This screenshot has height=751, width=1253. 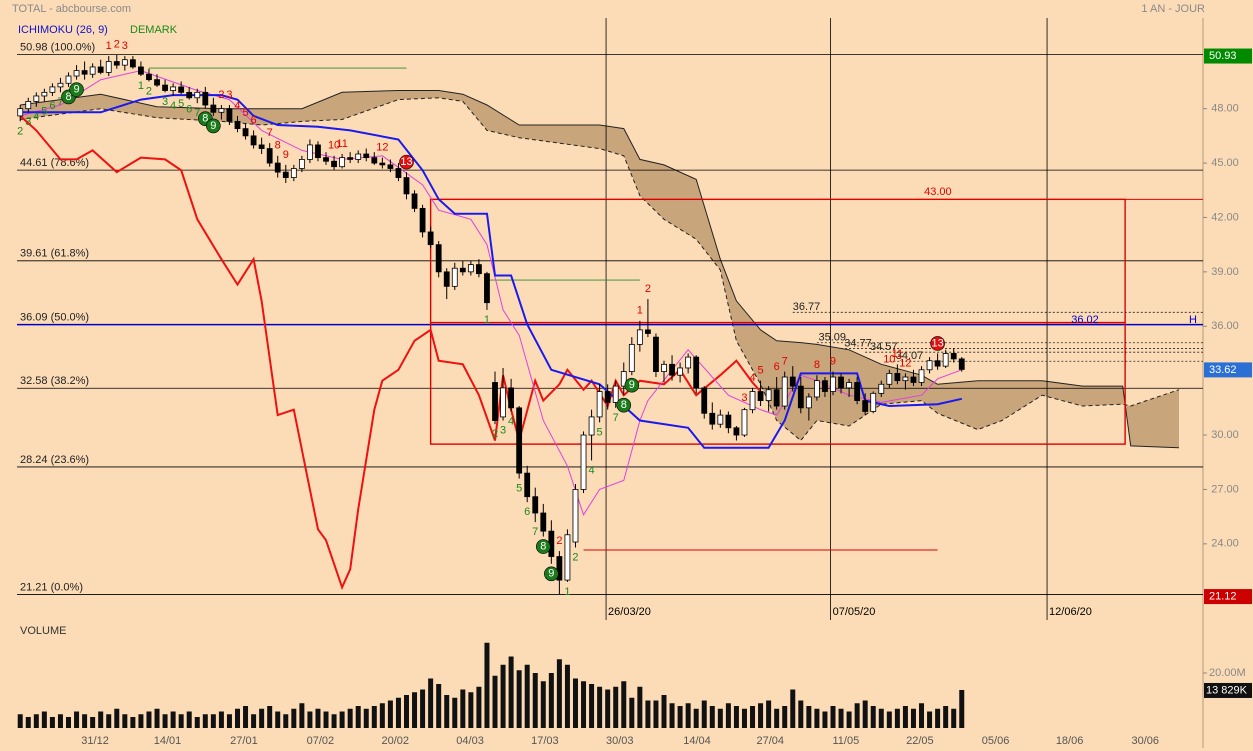 What do you see at coordinates (244, 741) in the screenshot?
I see `x-tick-label: 27/01` at bounding box center [244, 741].